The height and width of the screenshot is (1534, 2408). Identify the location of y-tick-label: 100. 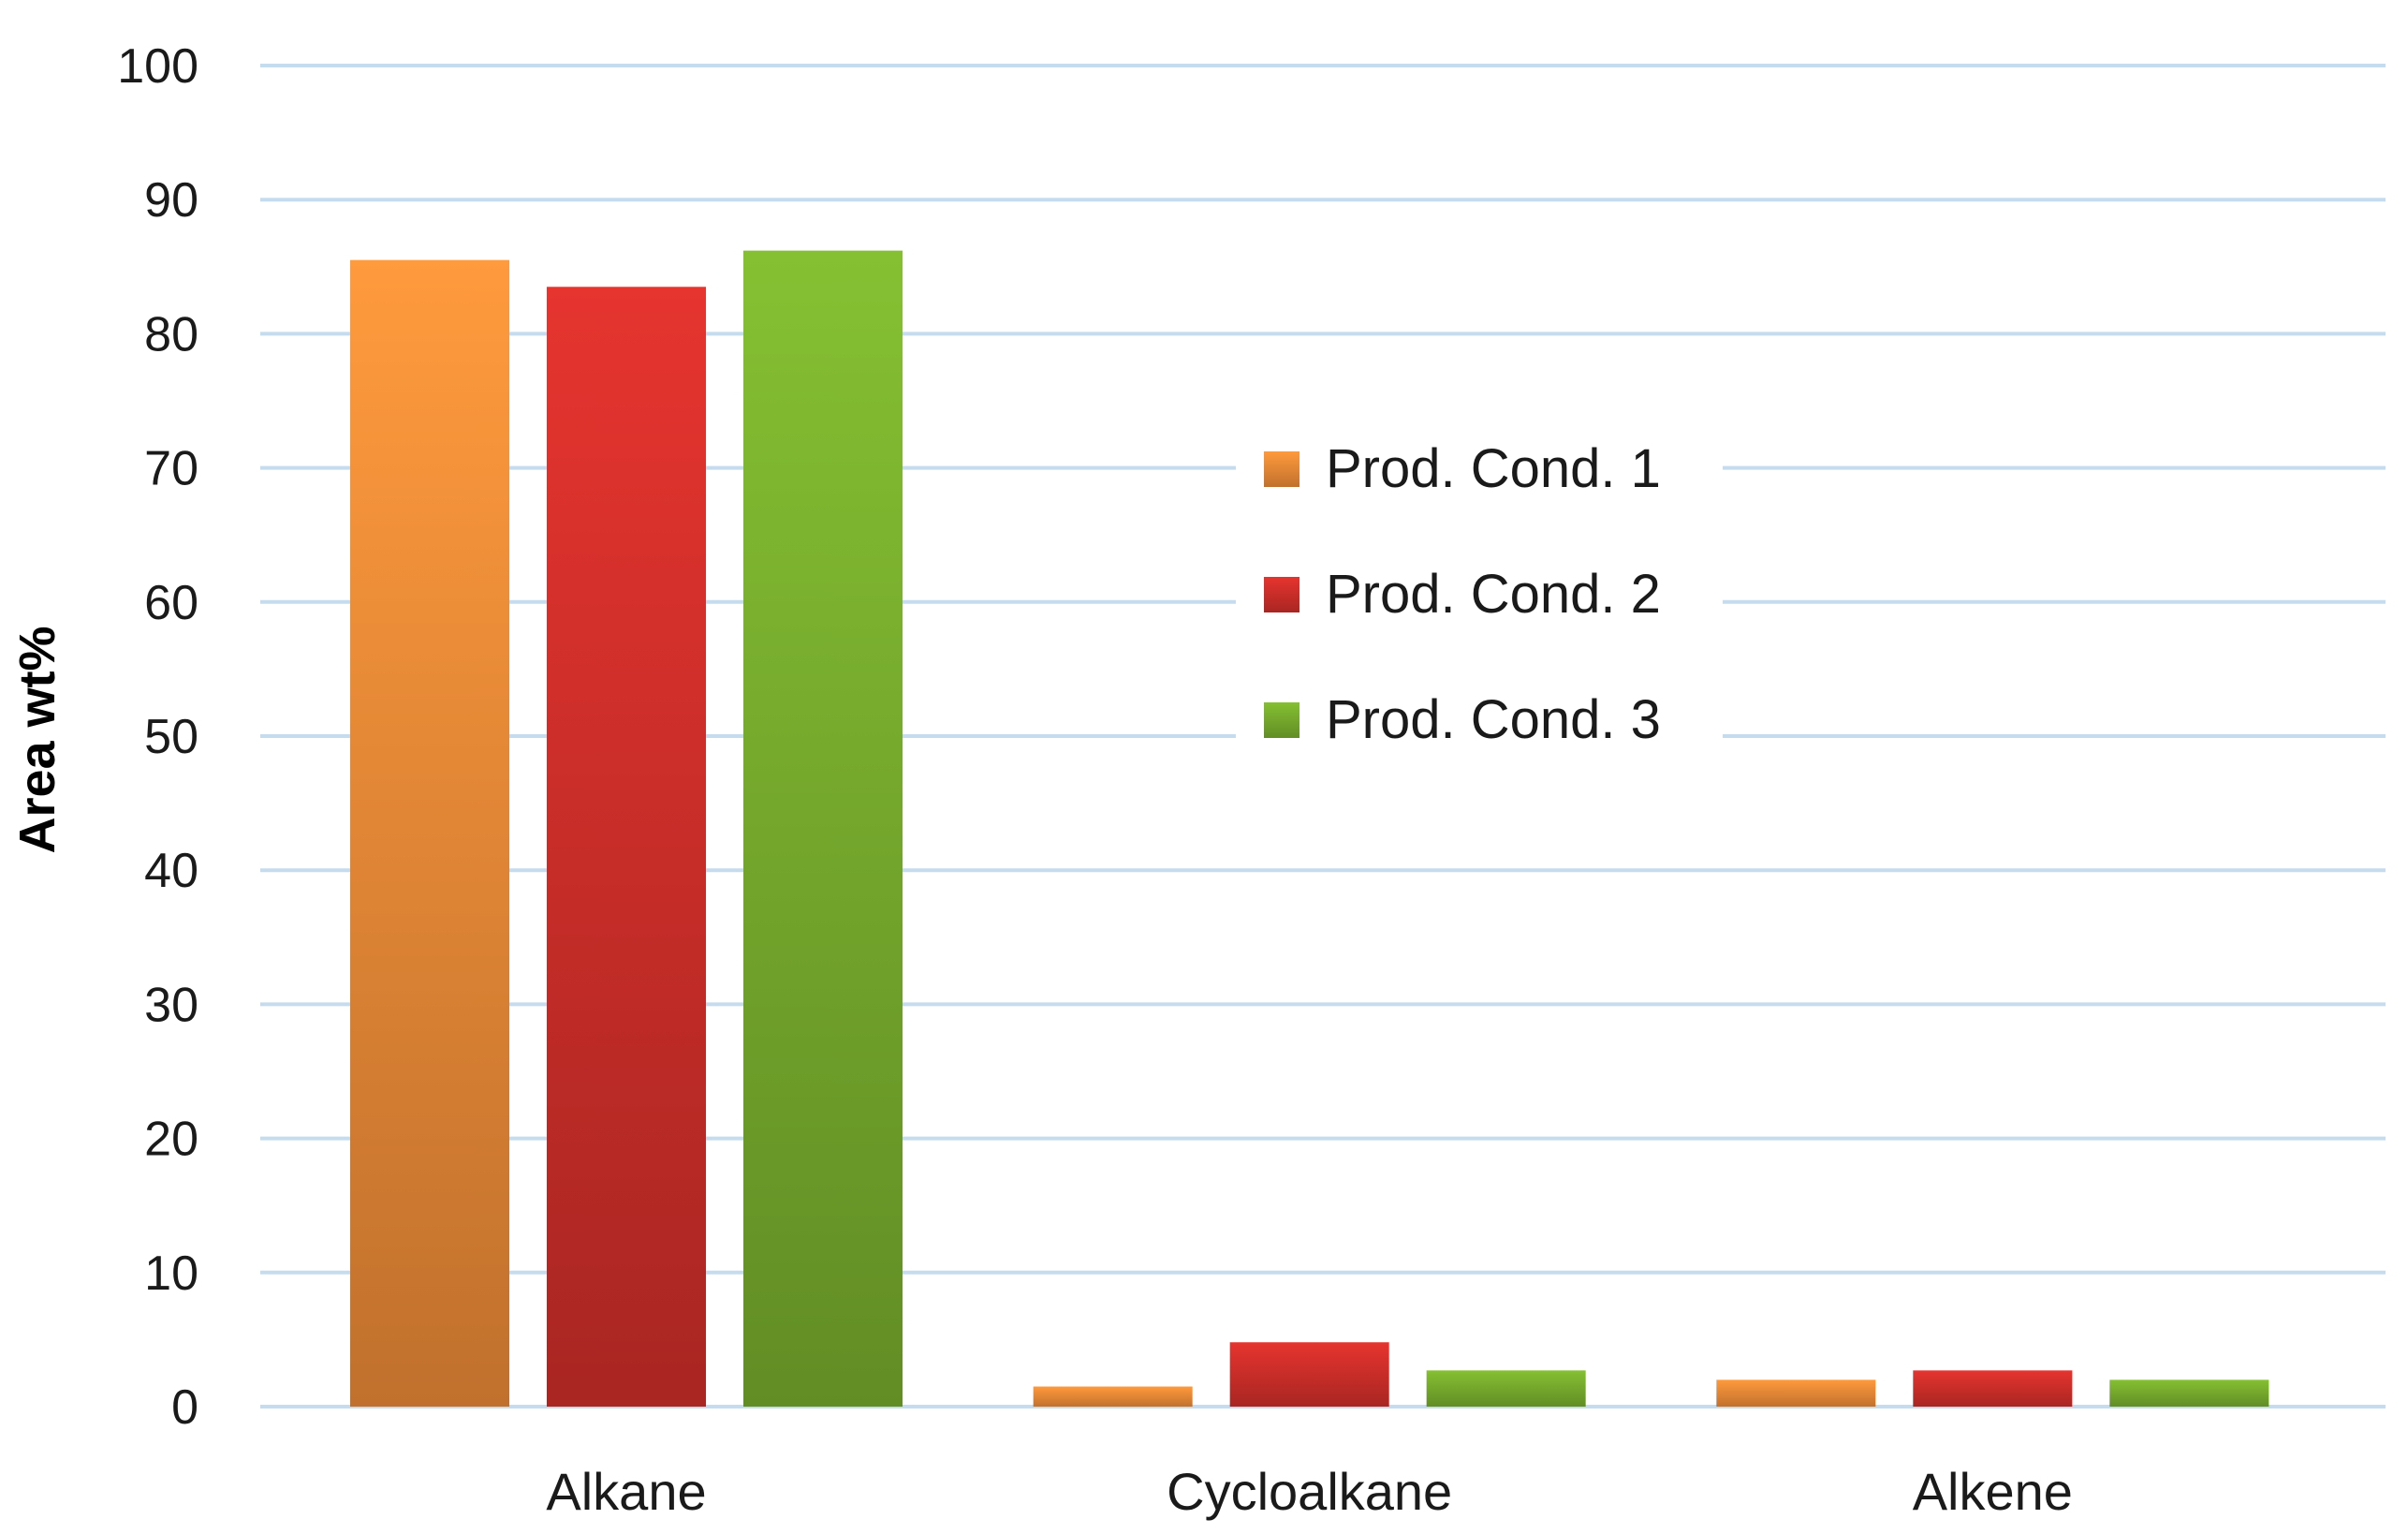
(157, 66).